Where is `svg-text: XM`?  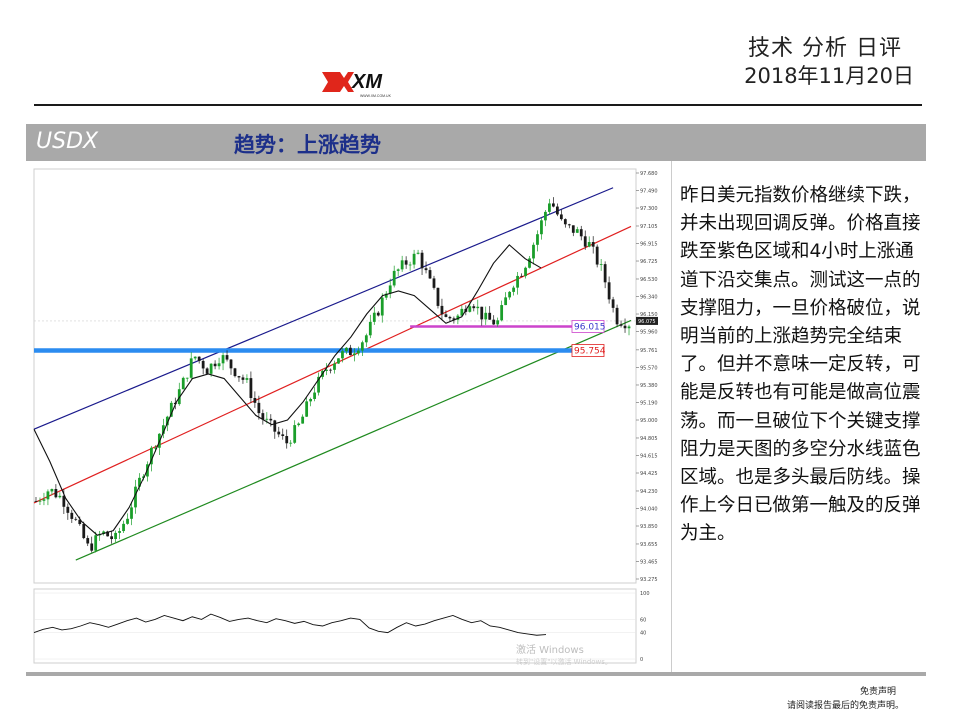 svg-text: XM is located at coordinates (367, 82).